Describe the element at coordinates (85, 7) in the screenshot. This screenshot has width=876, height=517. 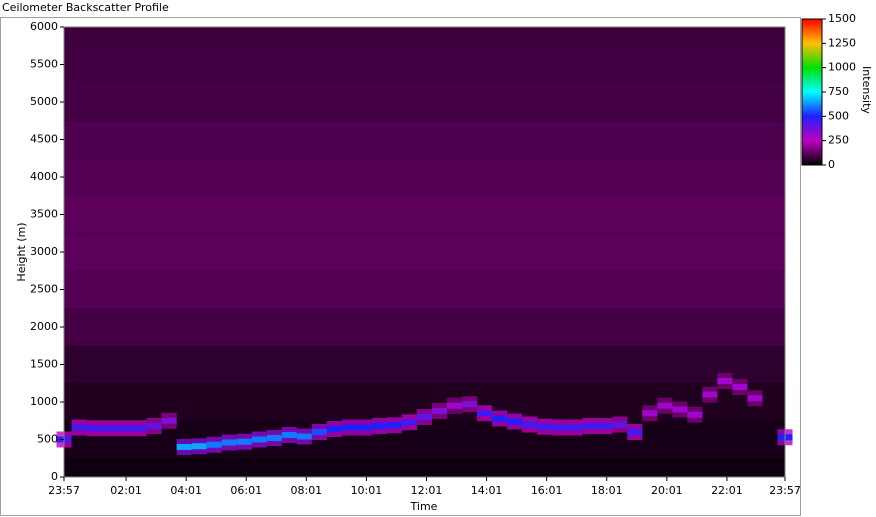
I see `window-title: Ceilometer Backscatter Profile` at that location.